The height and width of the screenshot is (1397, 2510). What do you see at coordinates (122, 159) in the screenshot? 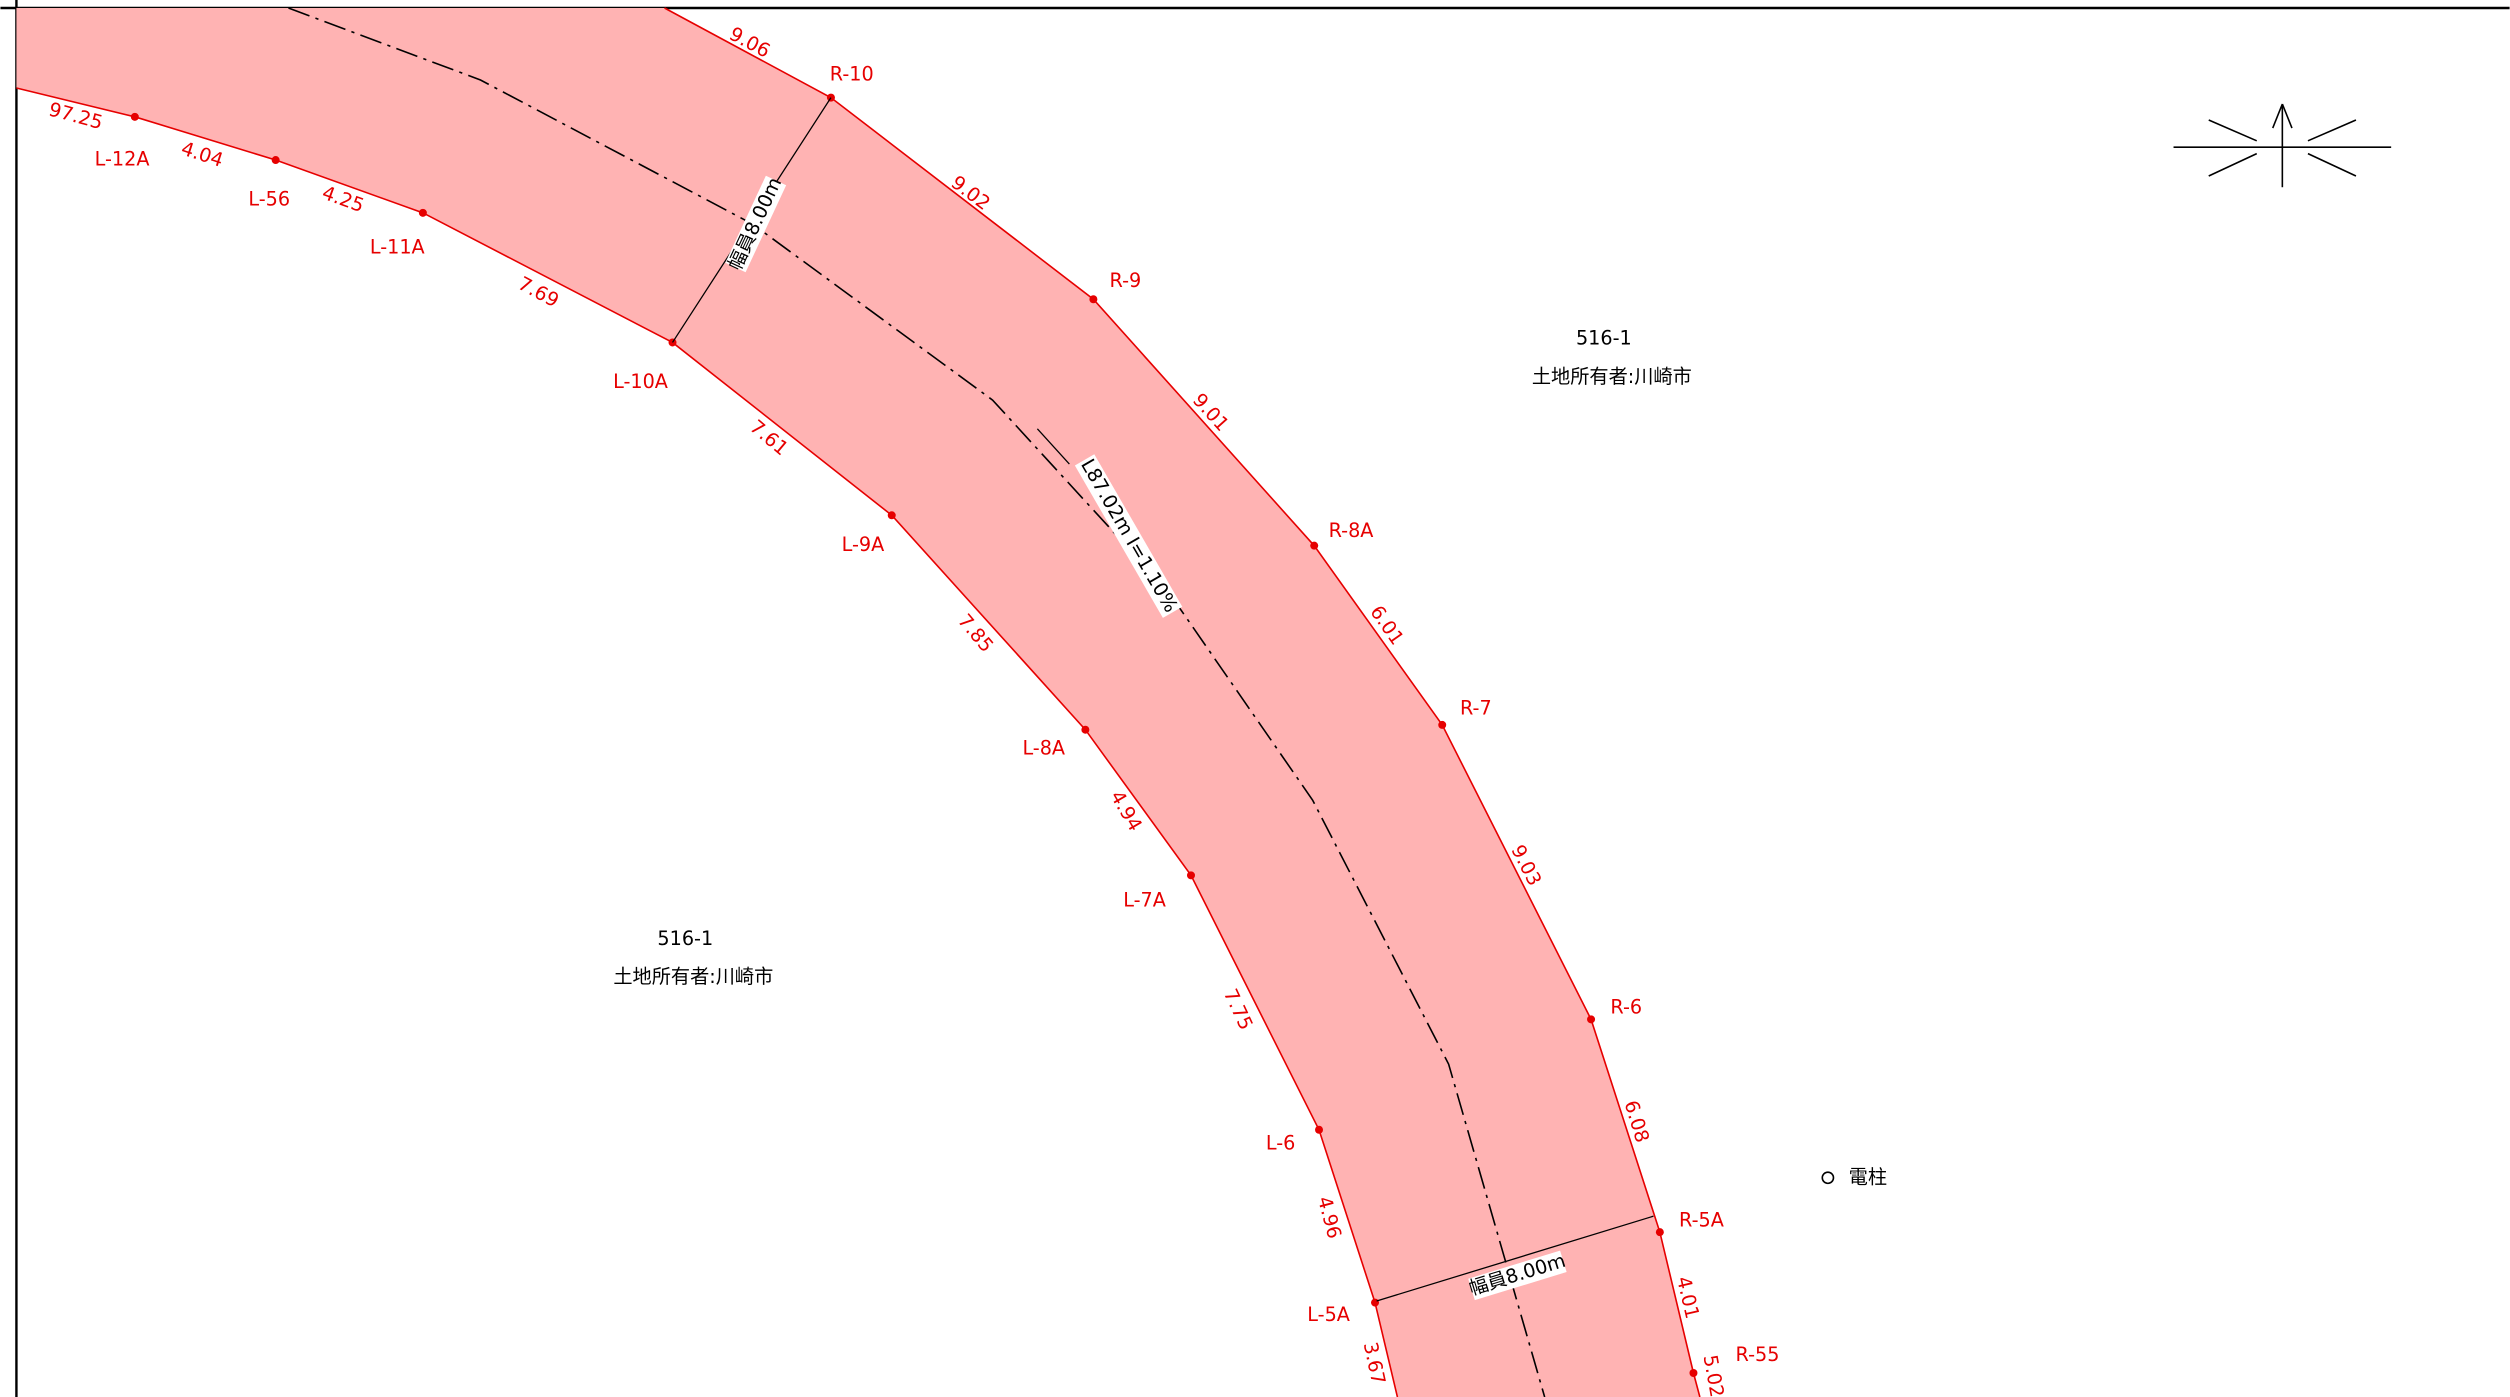
I see `point-label: L-12A` at bounding box center [122, 159].